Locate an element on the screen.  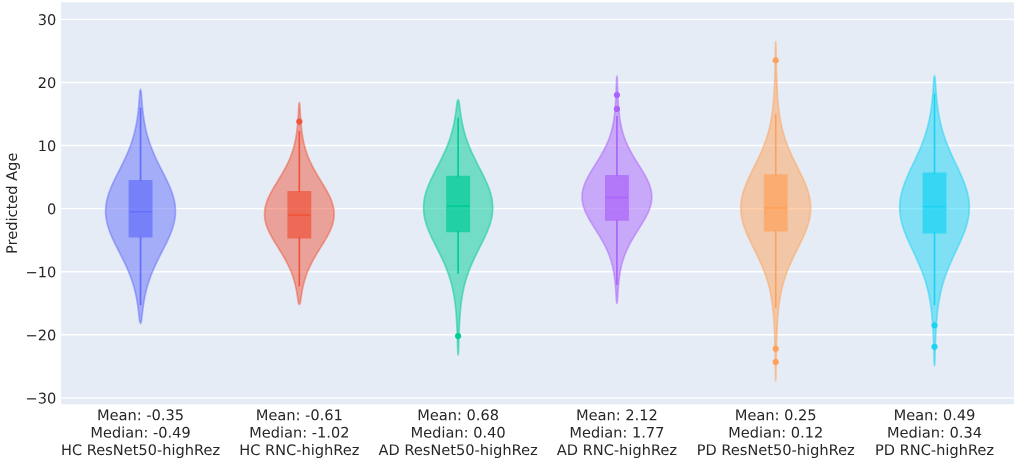
x-tick-label: Mean: 2.12 Median: 1.77 AD RNC-highRez is located at coordinates (616, 434).